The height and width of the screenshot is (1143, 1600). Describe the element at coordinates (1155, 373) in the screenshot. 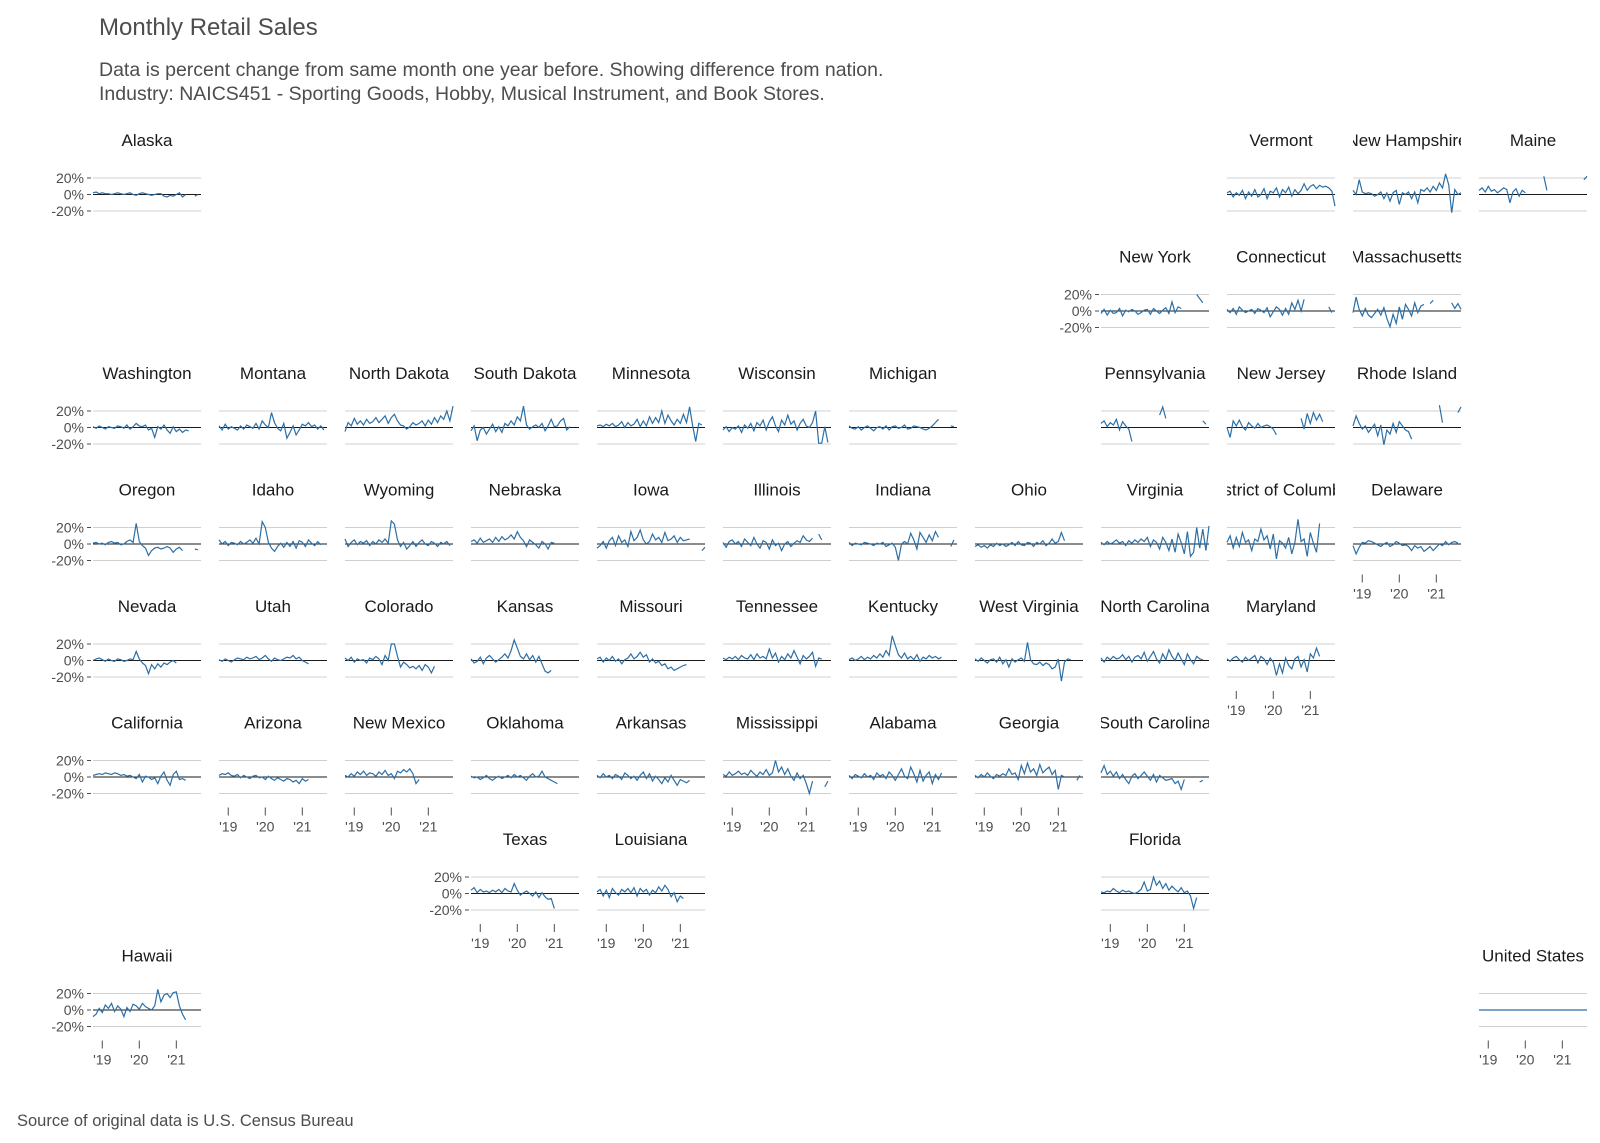

I see `facet-label: Pennsylvania` at that location.